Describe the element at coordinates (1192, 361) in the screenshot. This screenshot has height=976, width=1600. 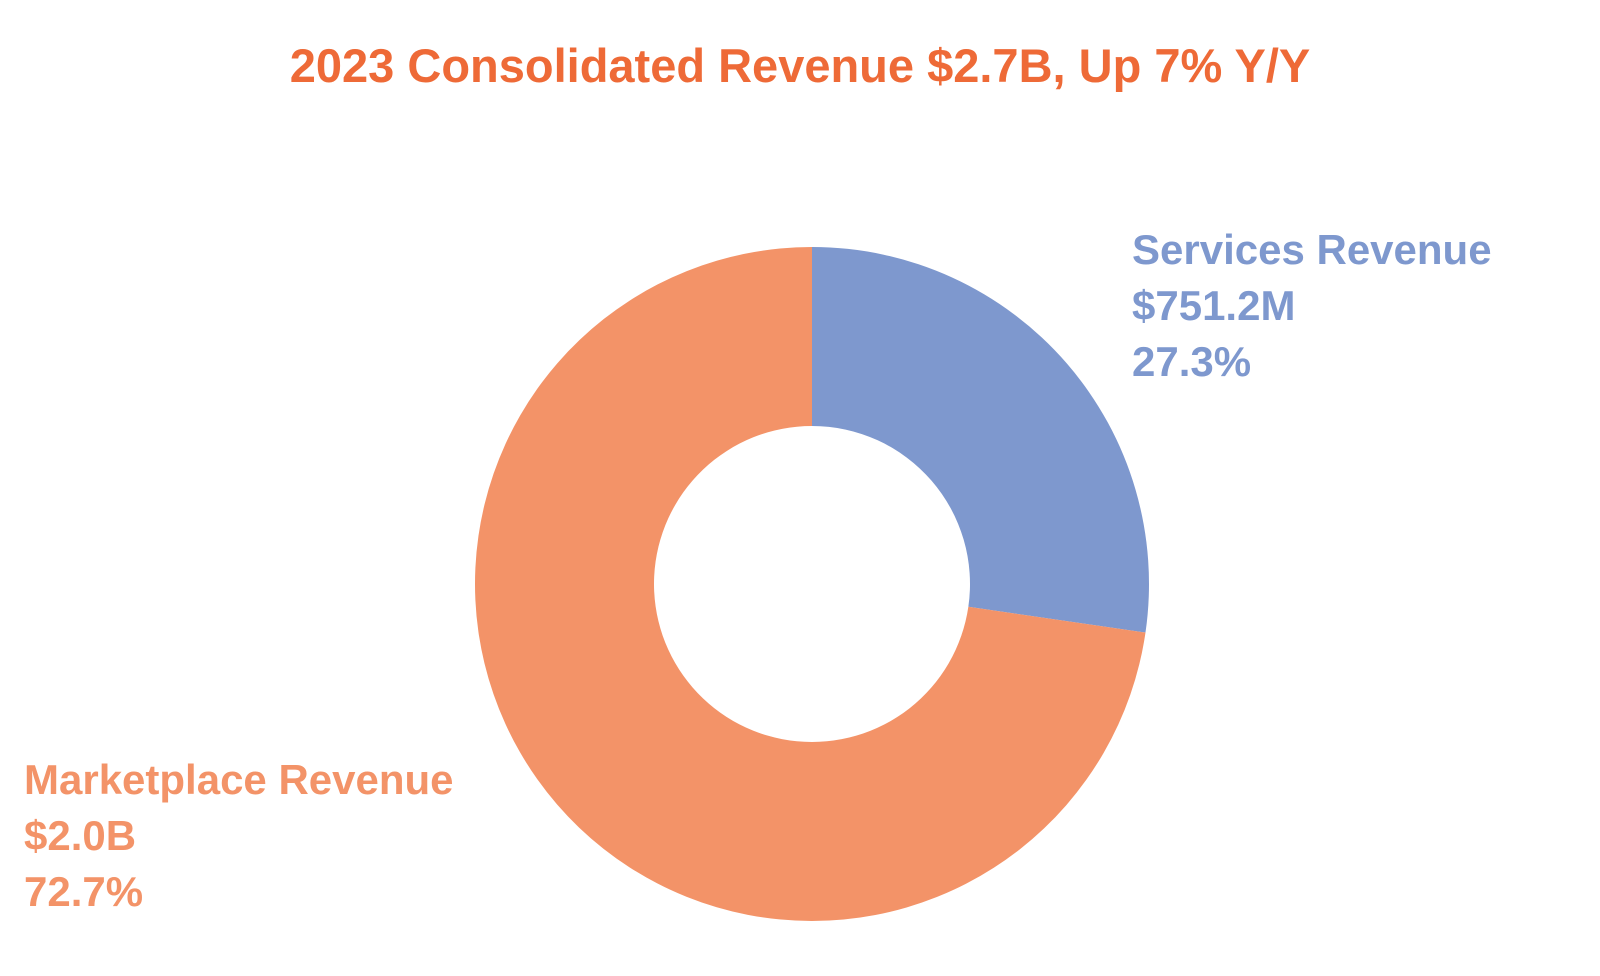
I see `services-percent: 27.3%` at that location.